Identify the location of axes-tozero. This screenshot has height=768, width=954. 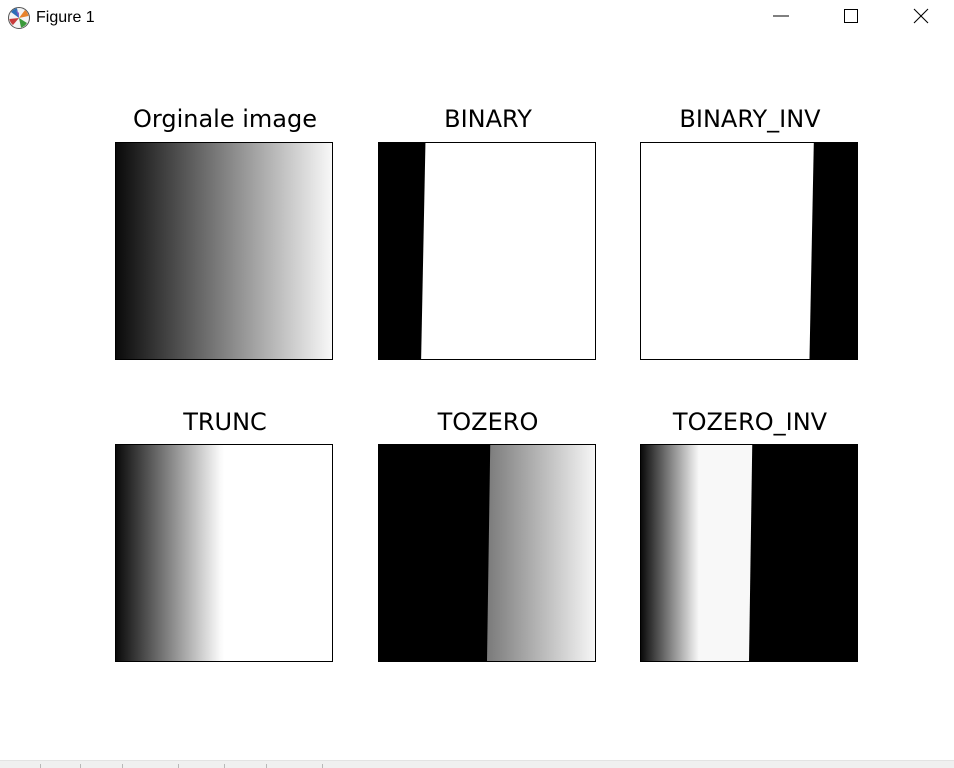
(487, 553).